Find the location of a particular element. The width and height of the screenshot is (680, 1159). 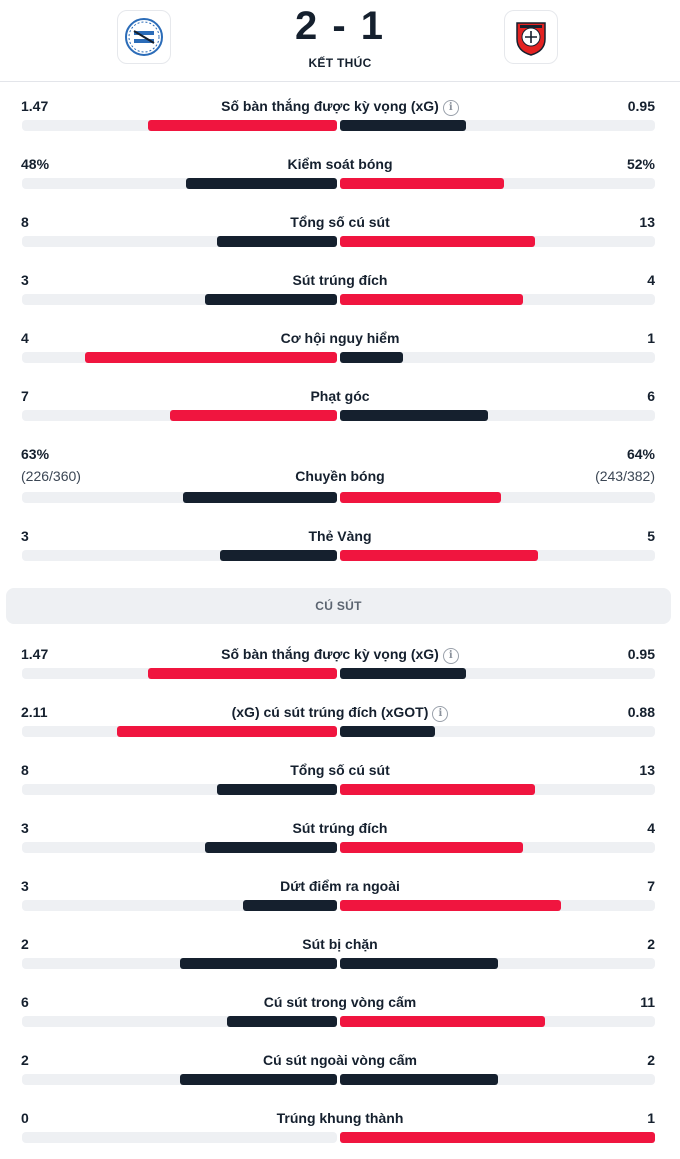

stat-label-text: Cú sút trong vòng cấm is located at coordinates (340, 1002).